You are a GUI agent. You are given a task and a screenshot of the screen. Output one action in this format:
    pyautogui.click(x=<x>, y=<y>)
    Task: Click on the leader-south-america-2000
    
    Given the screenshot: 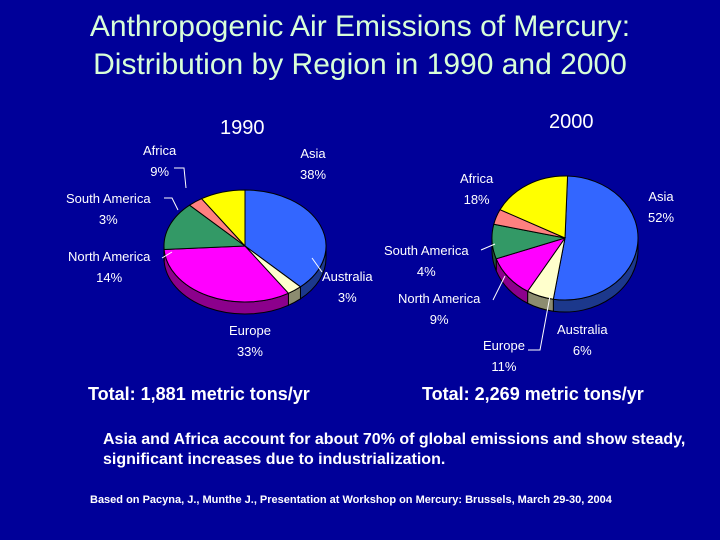 What is the action you would take?
    pyautogui.click(x=488, y=247)
    